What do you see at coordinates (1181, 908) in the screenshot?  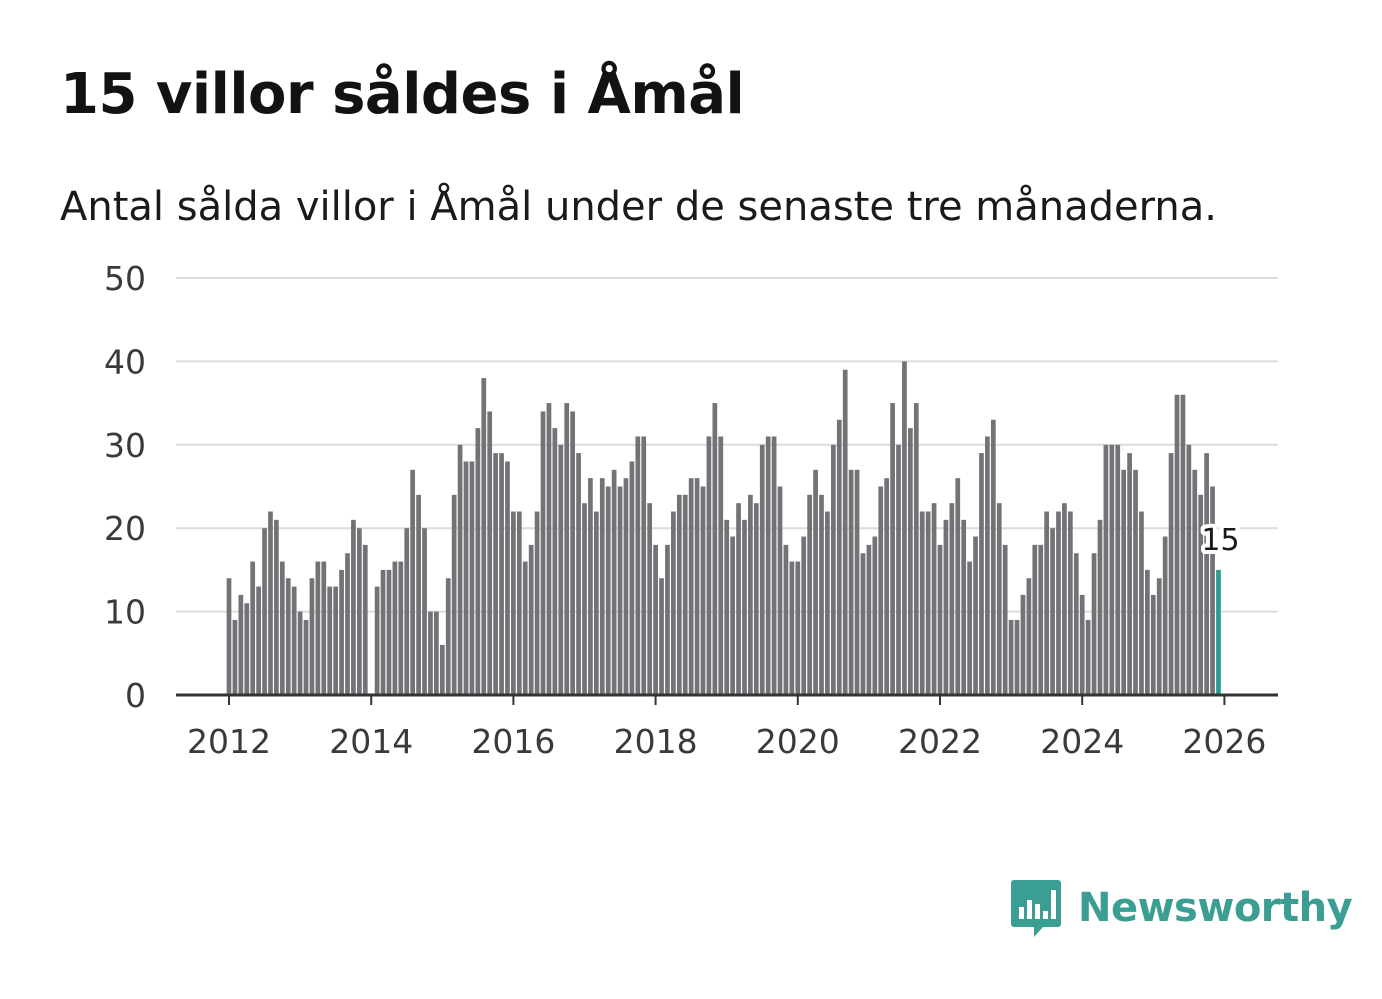 I see `brand-logo: Newsworthy` at bounding box center [1181, 908].